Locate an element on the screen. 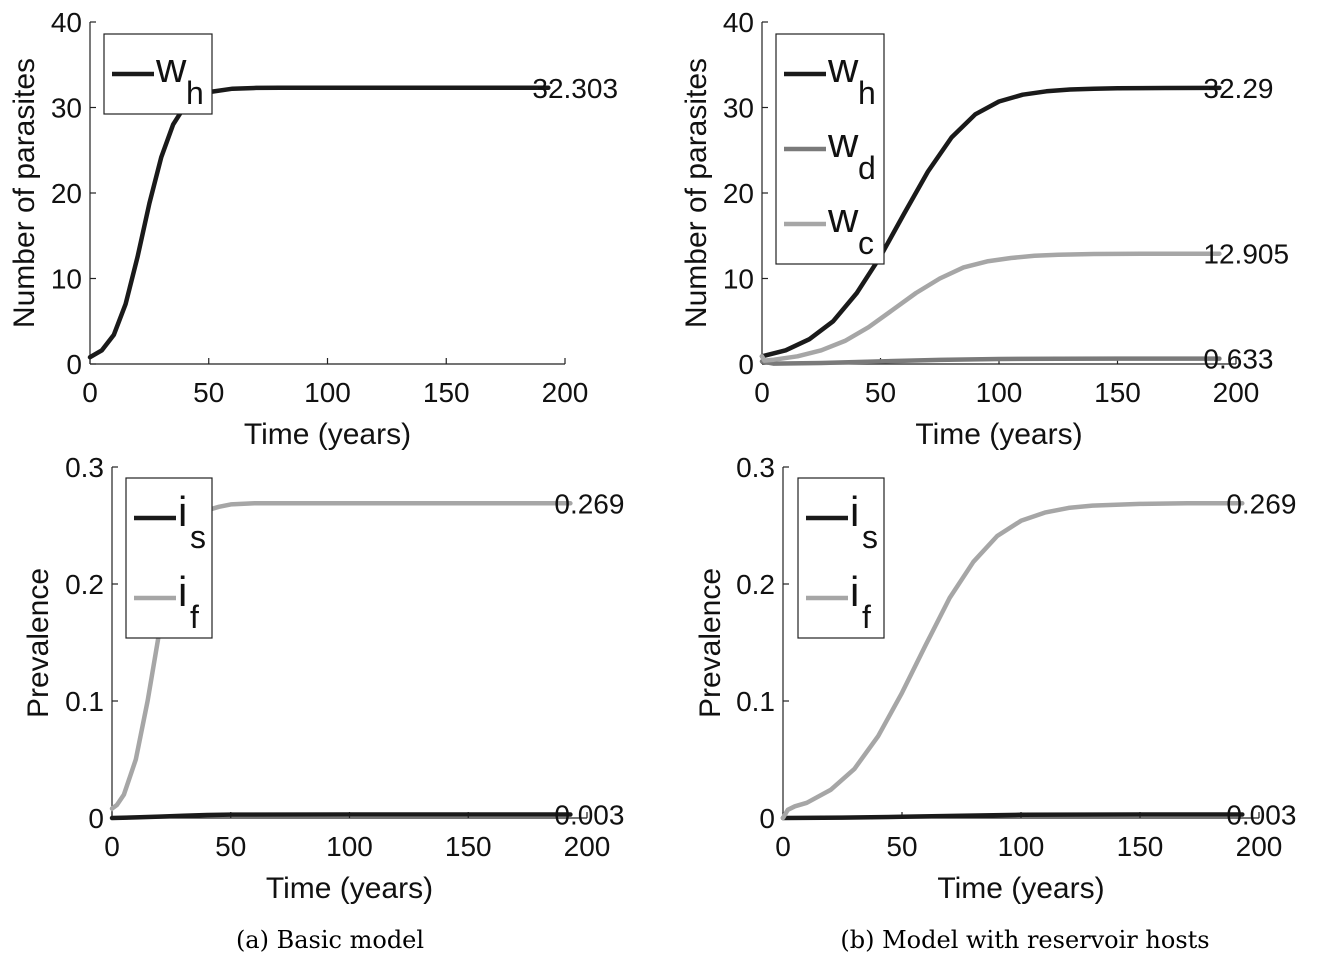  legend-subscript: d is located at coordinates (867, 168).